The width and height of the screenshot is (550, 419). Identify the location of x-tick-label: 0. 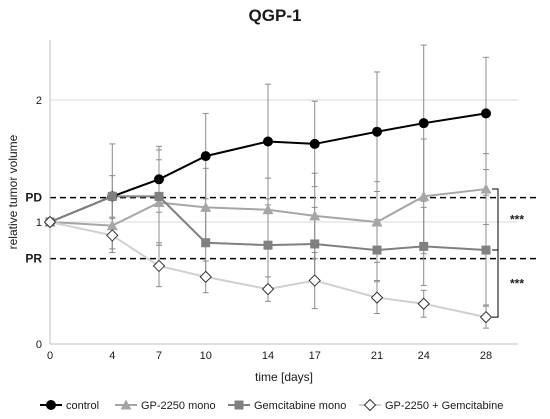
(50, 356).